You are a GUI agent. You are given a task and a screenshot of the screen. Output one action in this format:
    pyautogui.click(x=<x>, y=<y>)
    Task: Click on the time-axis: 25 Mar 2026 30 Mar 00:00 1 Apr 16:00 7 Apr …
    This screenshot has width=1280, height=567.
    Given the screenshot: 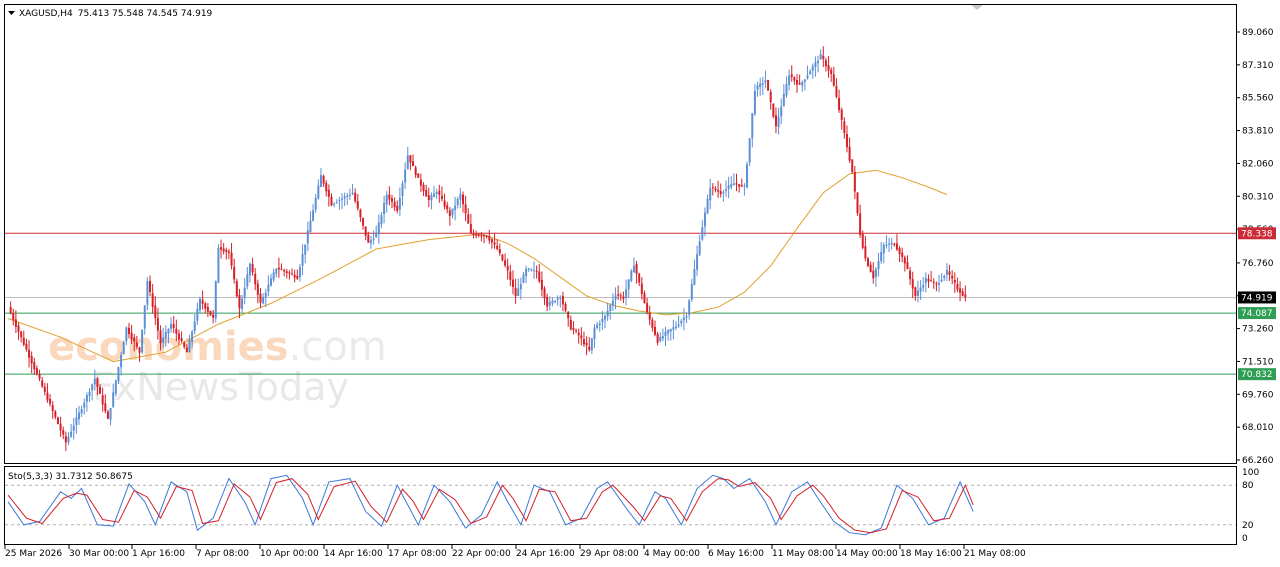 What is the action you would take?
    pyautogui.click(x=515, y=552)
    